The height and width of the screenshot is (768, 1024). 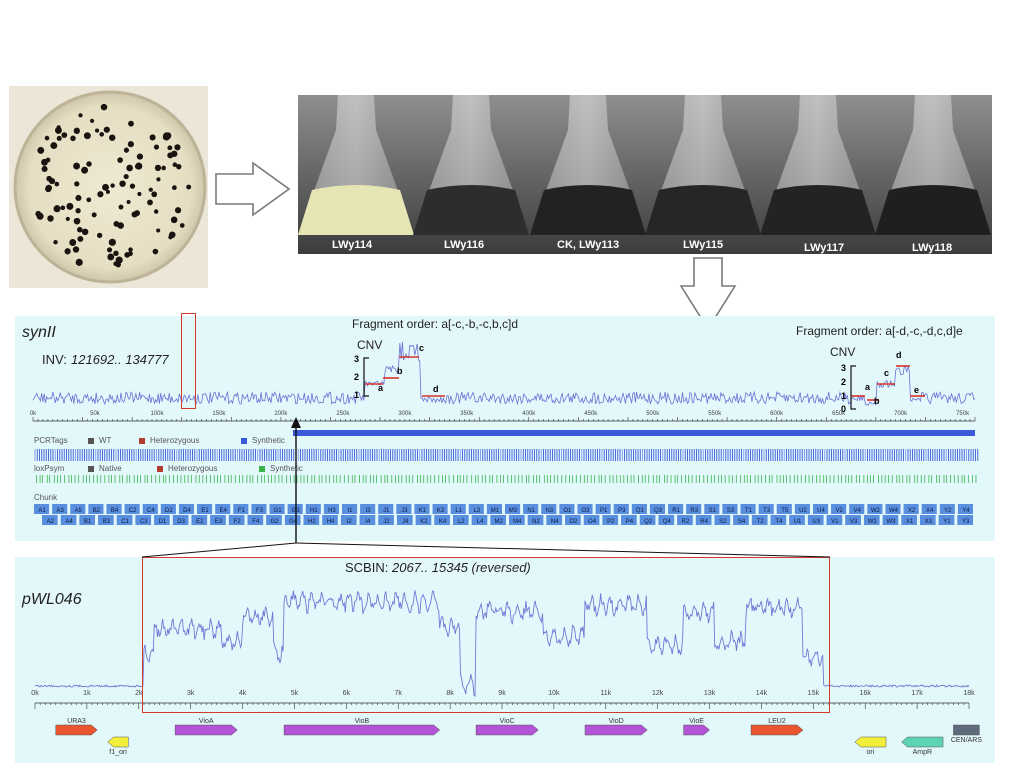 What do you see at coordinates (866, 693) in the screenshot?
I see `axis-tick-label: 16k` at bounding box center [866, 693].